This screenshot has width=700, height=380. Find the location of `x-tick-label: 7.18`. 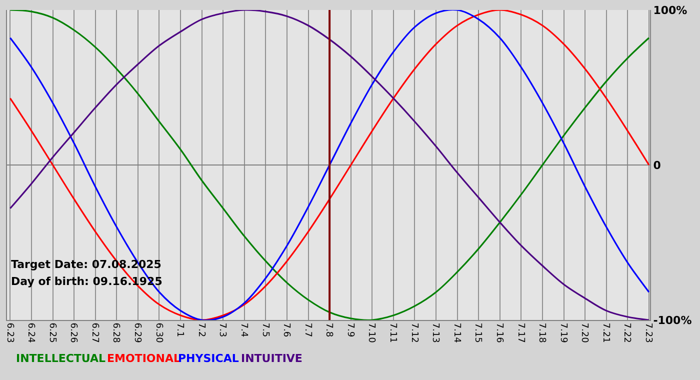

x-tick-label: 7.18 is located at coordinates (541, 333).